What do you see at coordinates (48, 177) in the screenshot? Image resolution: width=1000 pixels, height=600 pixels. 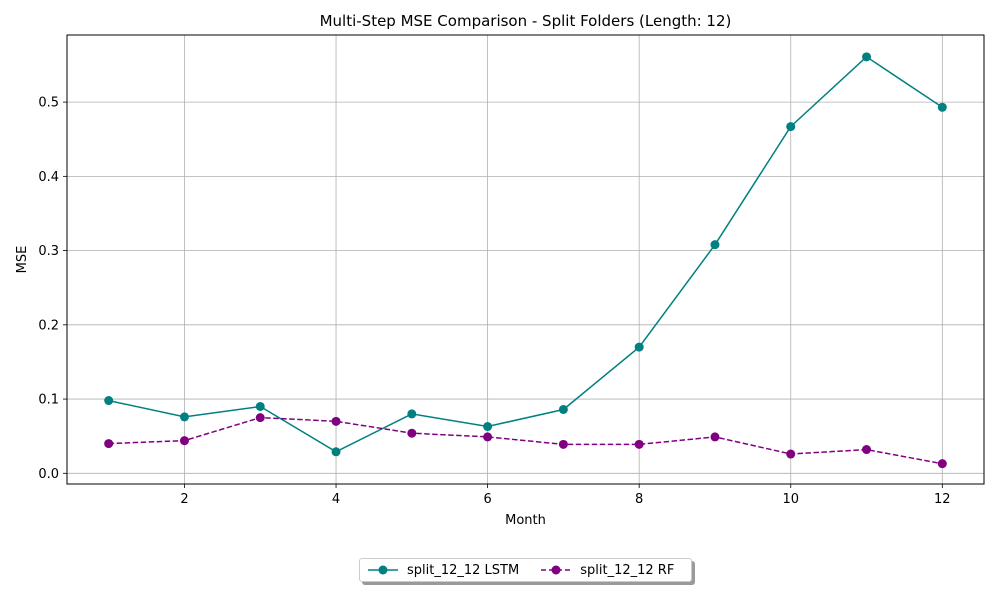 I see `y-tick-label: 0.4` at bounding box center [48, 177].